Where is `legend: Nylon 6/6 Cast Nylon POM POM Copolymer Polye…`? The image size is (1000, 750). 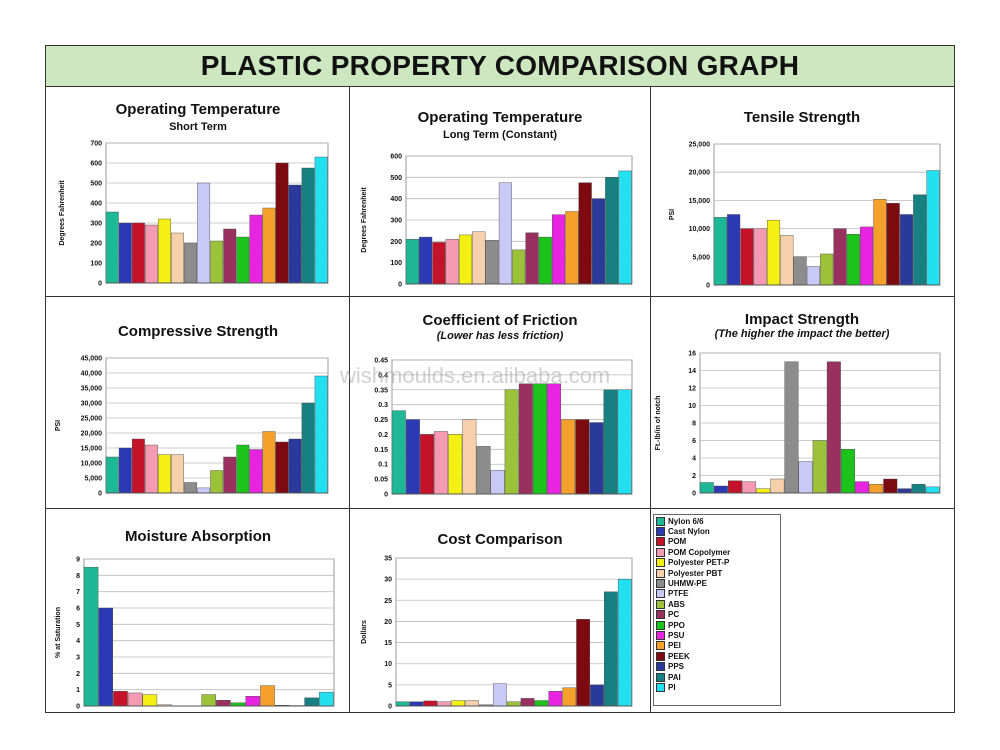
legend: Nylon 6/6 Cast Nylon POM POM Copolymer Polye… is located at coordinates (717, 610).